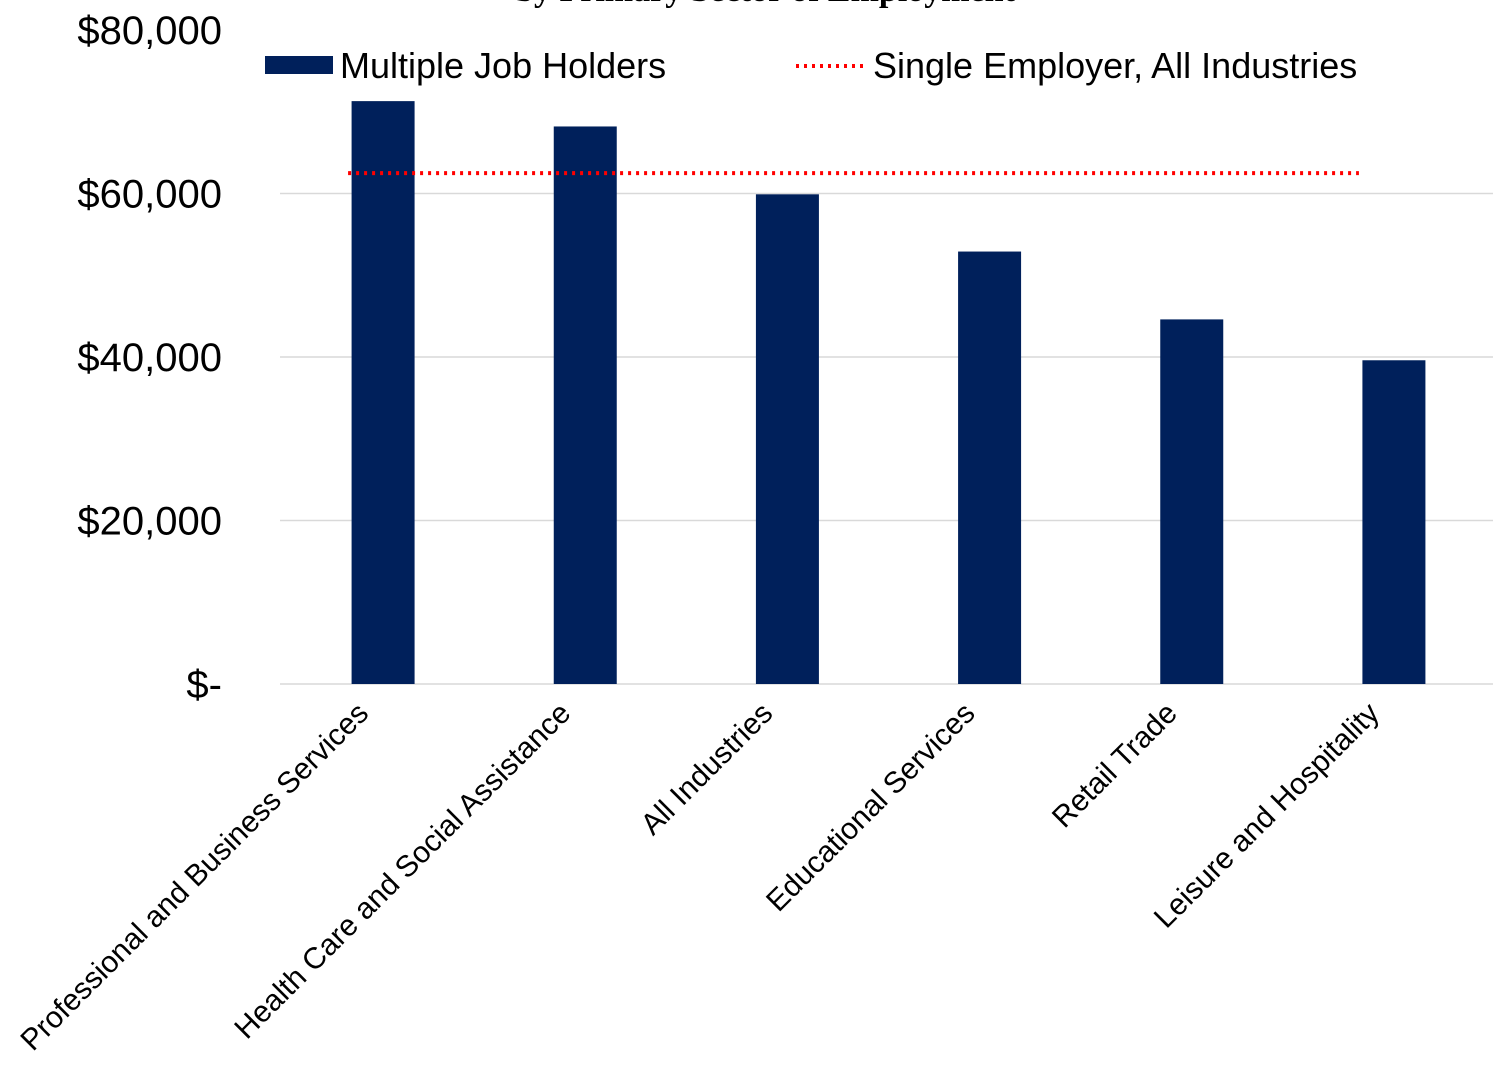  What do you see at coordinates (1267, 816) in the screenshot?
I see `x-tick-label: Leisure and Hospitality` at bounding box center [1267, 816].